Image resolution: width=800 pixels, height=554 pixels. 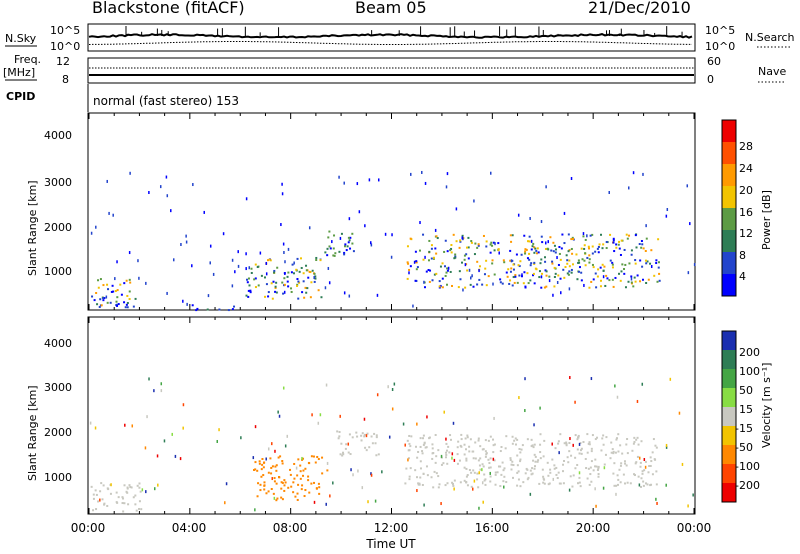 I want to click on nsky-spikes, so click(x=404, y=31).